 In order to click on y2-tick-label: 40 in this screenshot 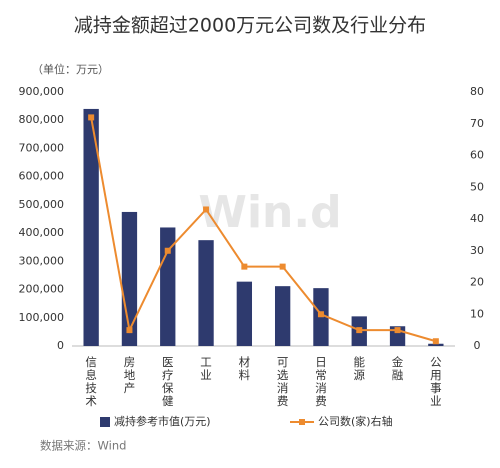, I will do `click(477, 218)`.